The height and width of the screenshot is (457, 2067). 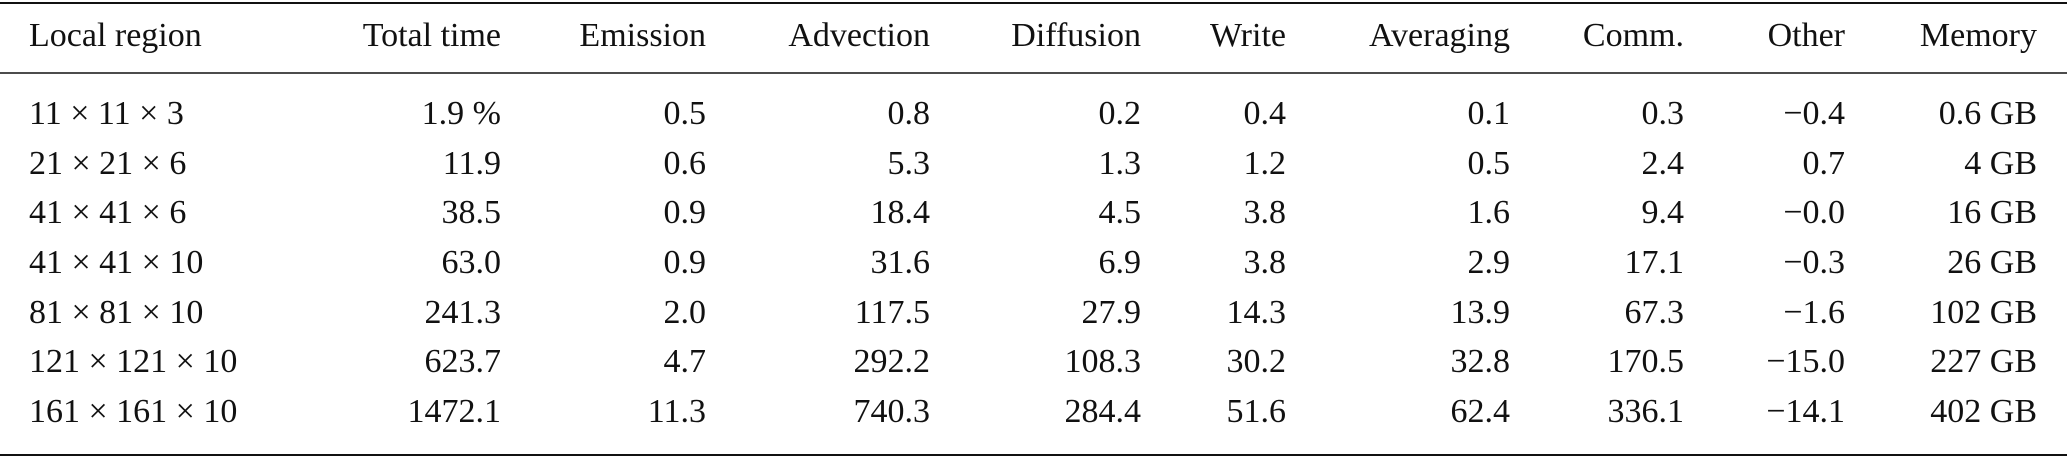 I want to click on cell: −0.3, so click(x=1814, y=262).